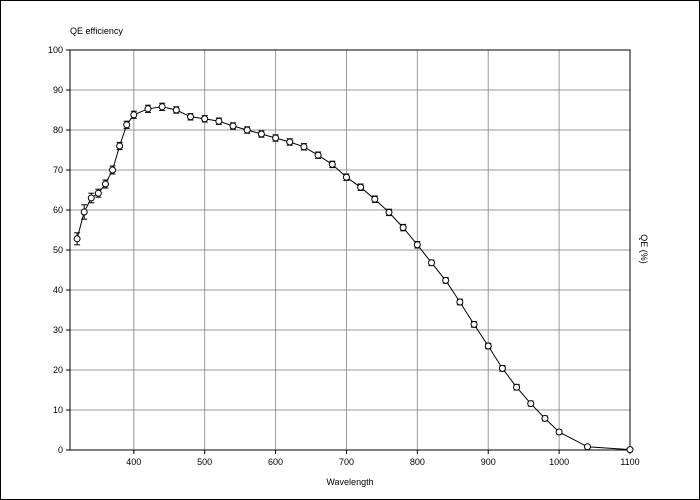 This screenshot has height=500, width=700. I want to click on y-tick-label: 20, so click(58, 370).